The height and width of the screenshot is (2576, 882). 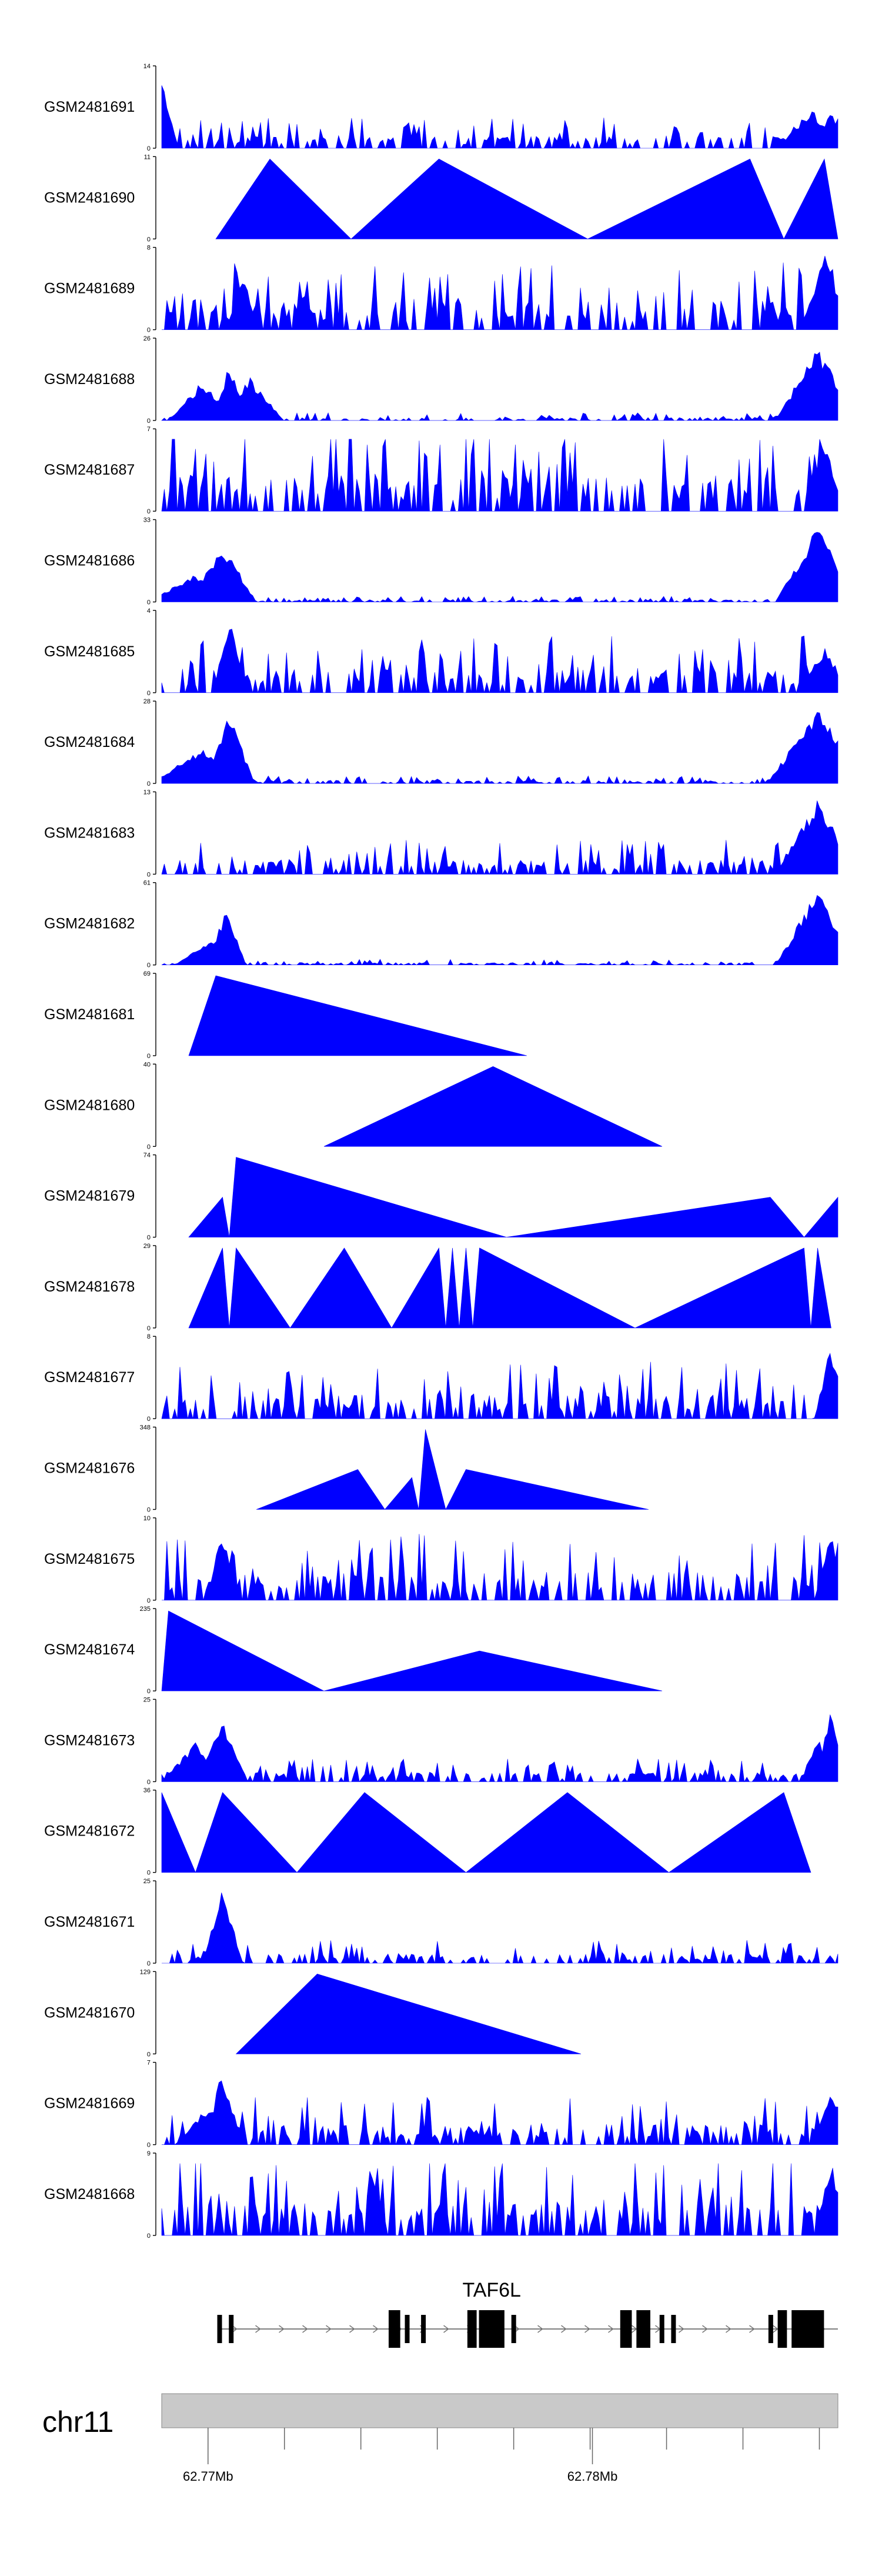 I want to click on axis-band, so click(x=499, y=2410).